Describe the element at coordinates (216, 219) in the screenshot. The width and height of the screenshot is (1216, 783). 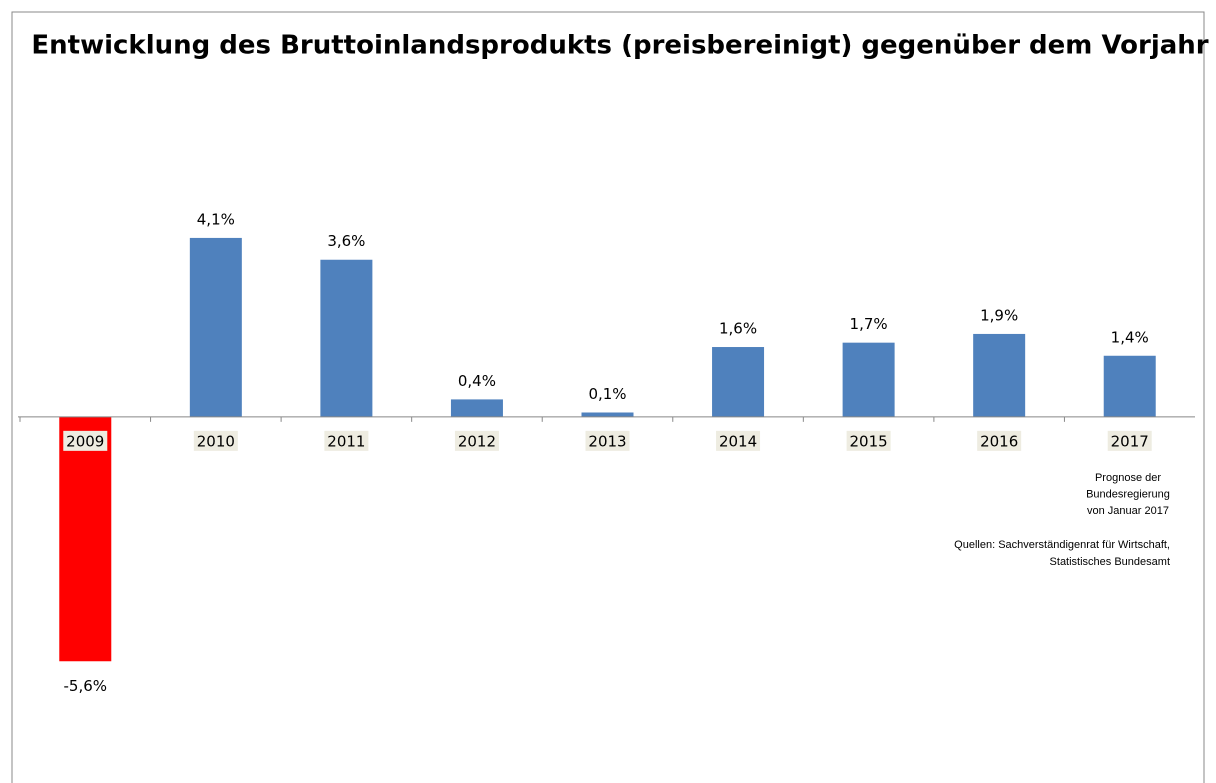
I see `value-label: 4,1%` at that location.